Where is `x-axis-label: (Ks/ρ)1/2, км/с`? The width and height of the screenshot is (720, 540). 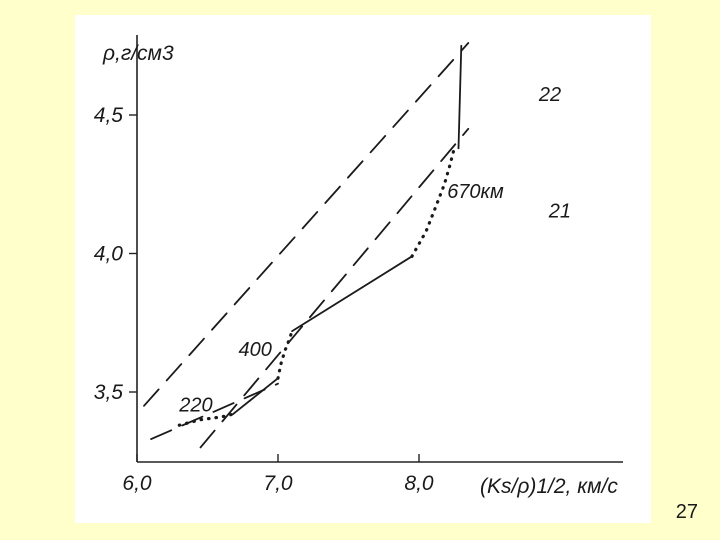
x-axis-label: (Ks/ρ)1/2, км/с is located at coordinates (549, 486).